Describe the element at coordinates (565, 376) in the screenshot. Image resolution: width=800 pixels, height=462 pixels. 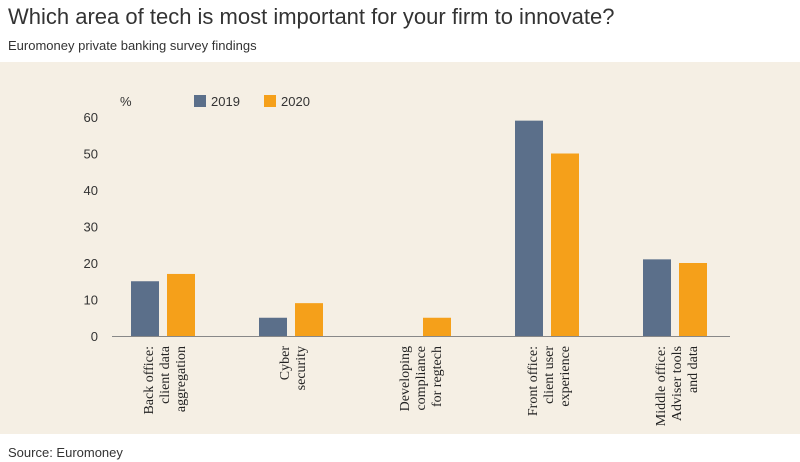
I see `x-tick-label-line: experience` at that location.